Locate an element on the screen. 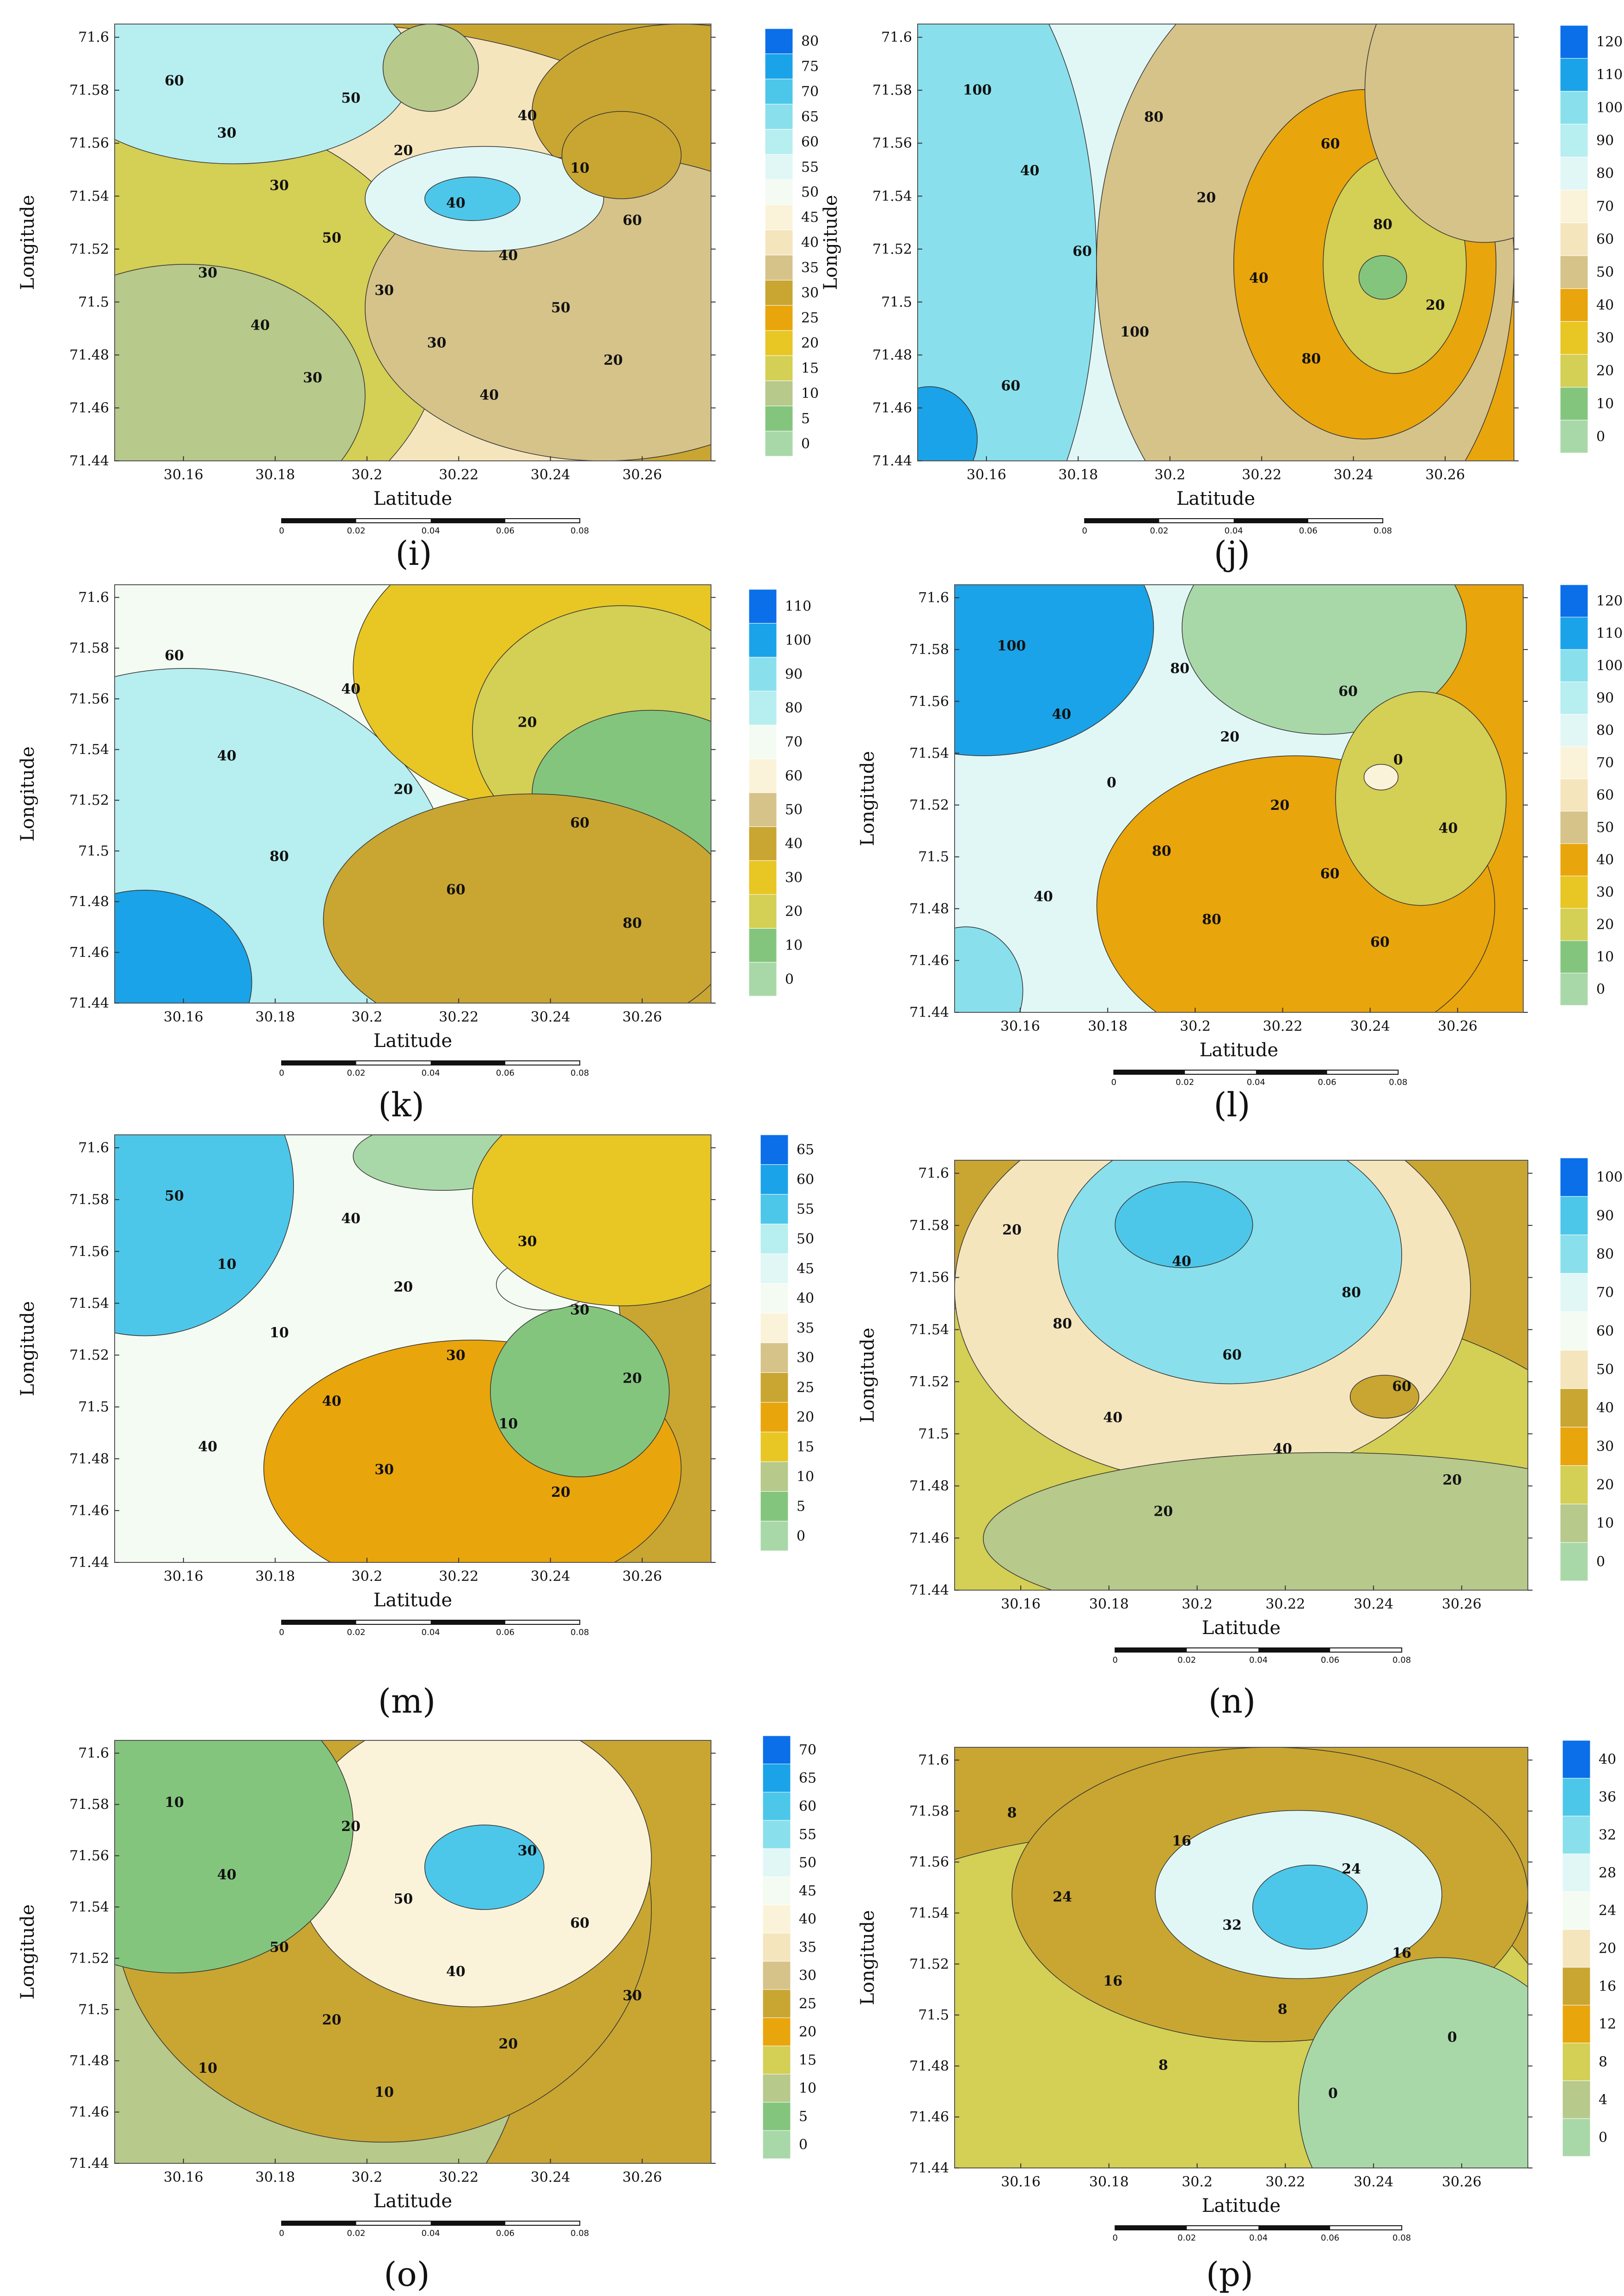 The image size is (1624, 2296). panel-label: (l) is located at coordinates (1231, 1104).